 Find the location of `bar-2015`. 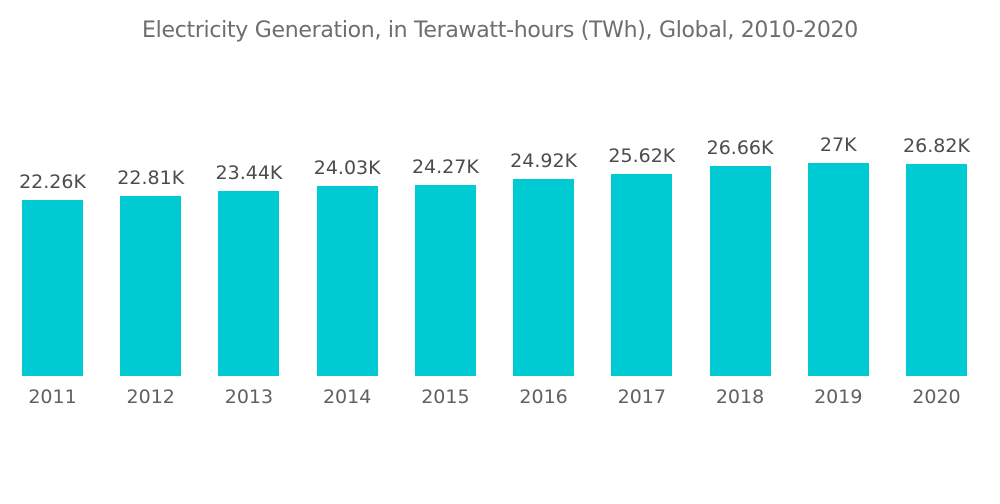

bar-2015 is located at coordinates (445, 280).